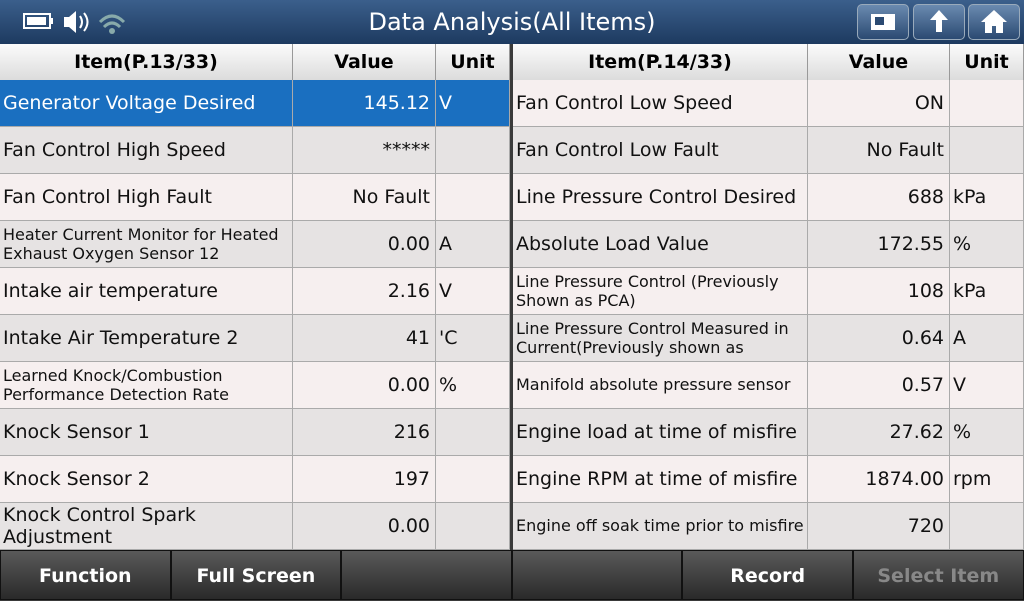 The image size is (1024, 601). I want to click on footer-button: Full Screen, so click(256, 575).